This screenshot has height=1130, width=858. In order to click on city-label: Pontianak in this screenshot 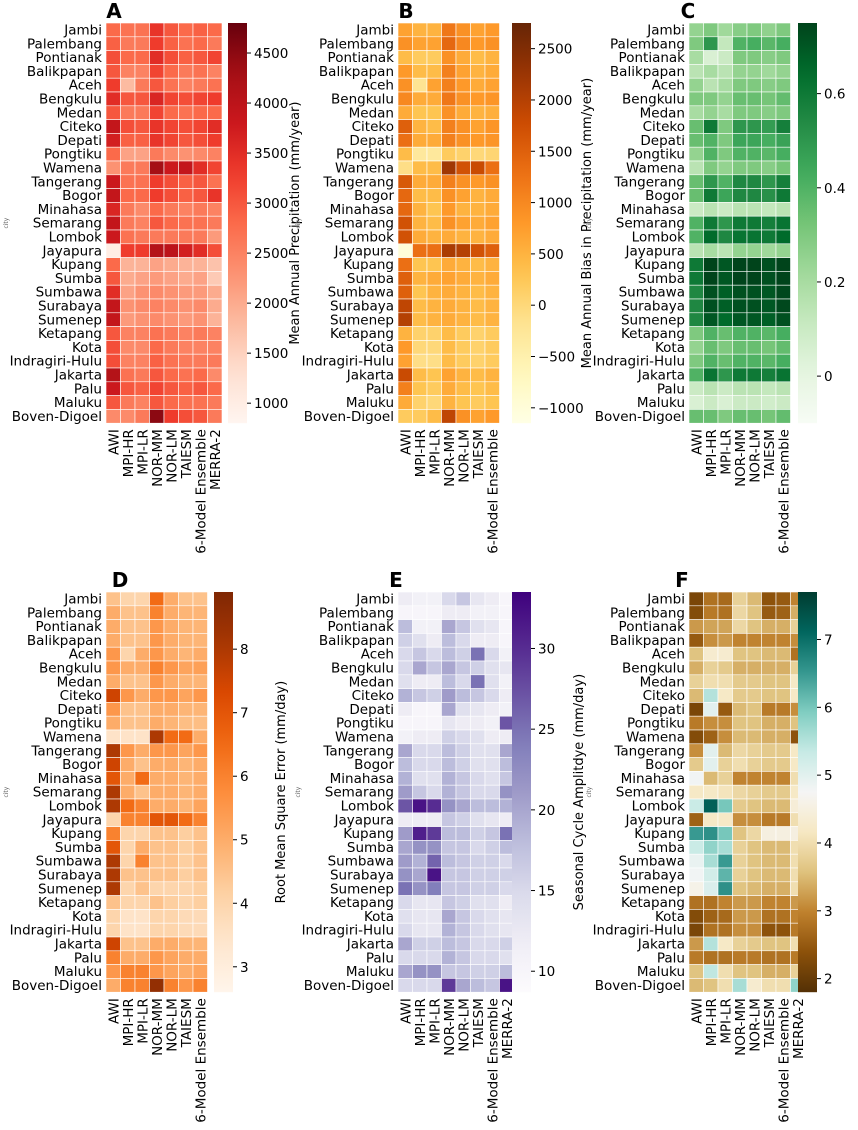, I will do `click(652, 627)`.